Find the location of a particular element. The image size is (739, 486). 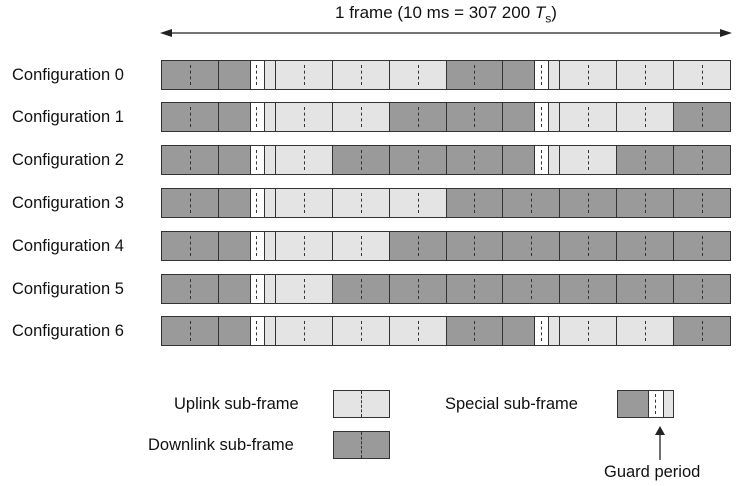

legend-uplink-swatch is located at coordinates (361, 404).